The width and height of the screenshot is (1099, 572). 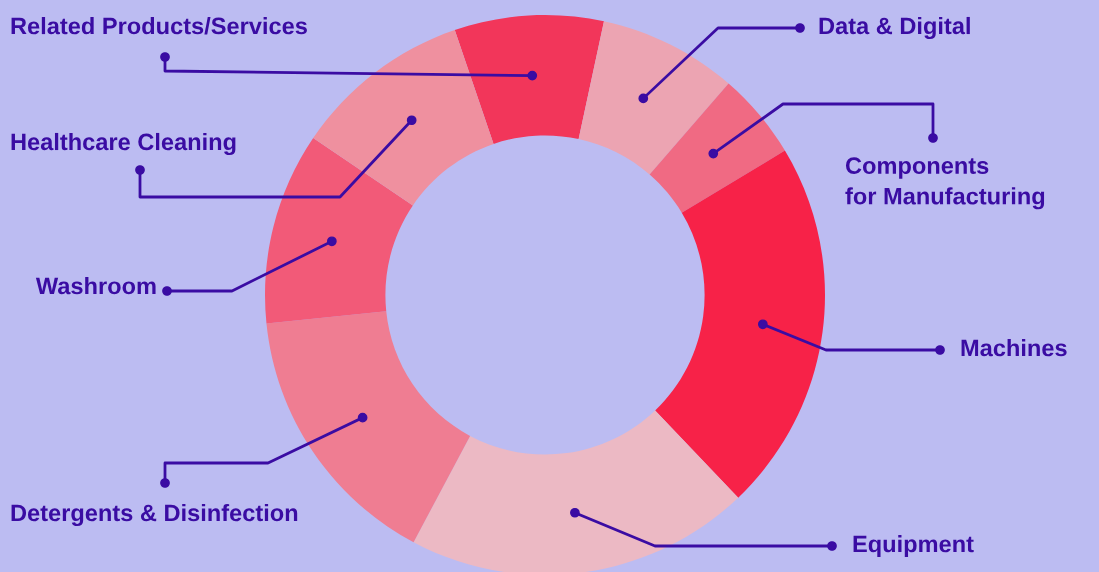 What do you see at coordinates (95, 285) in the screenshot?
I see `slice-label: Washroom` at bounding box center [95, 285].